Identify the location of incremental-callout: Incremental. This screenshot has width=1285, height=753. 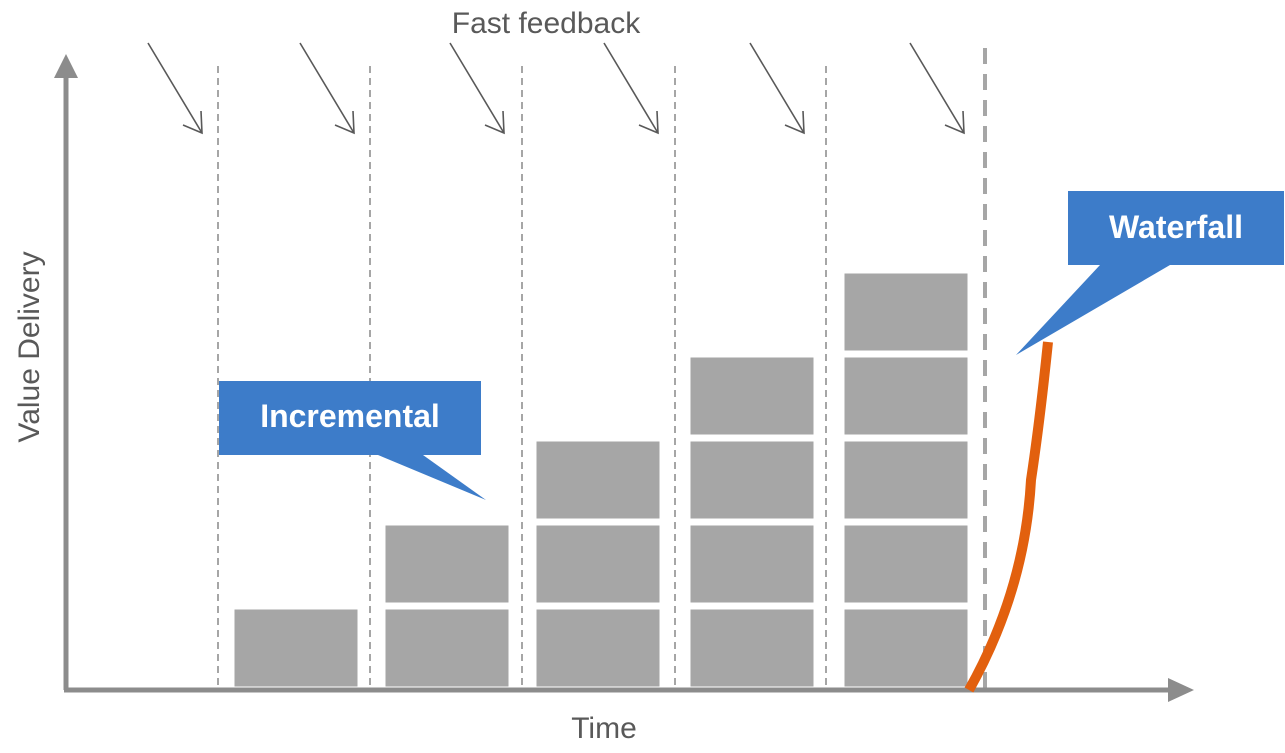
(352, 440).